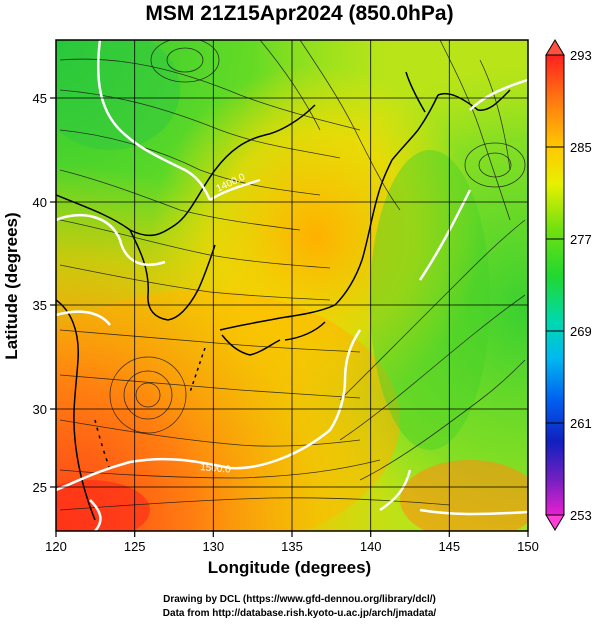  I want to click on x-tick-label: 135, so click(292, 546).